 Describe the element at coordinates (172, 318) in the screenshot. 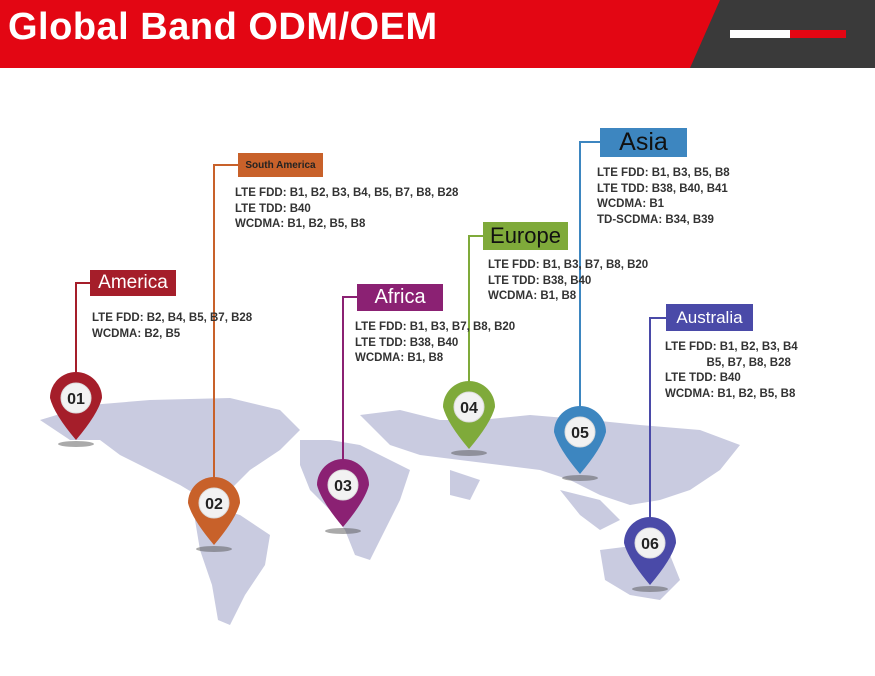

I see `band-line: LTE FDD: B2, B4, B5, B7, B28` at that location.